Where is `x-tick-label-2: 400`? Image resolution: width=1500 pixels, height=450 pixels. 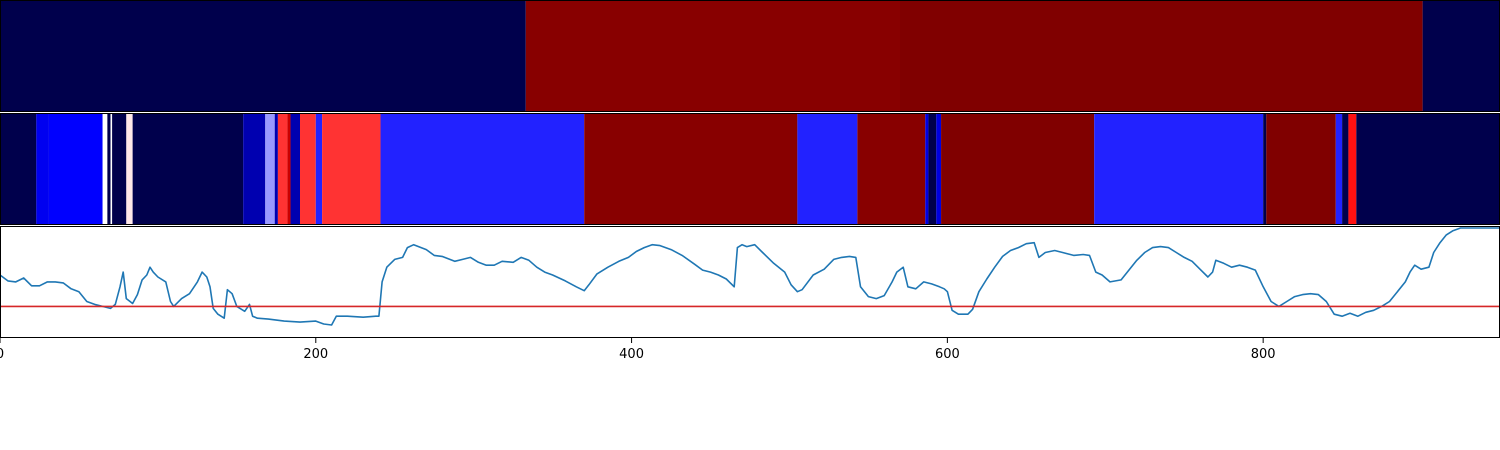
x-tick-label-2: 400 is located at coordinates (631, 354).